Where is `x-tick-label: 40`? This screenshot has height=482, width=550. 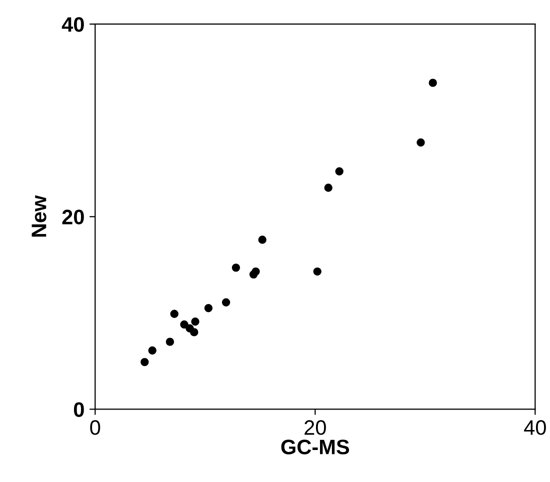
x-tick-label: 40 is located at coordinates (535, 427).